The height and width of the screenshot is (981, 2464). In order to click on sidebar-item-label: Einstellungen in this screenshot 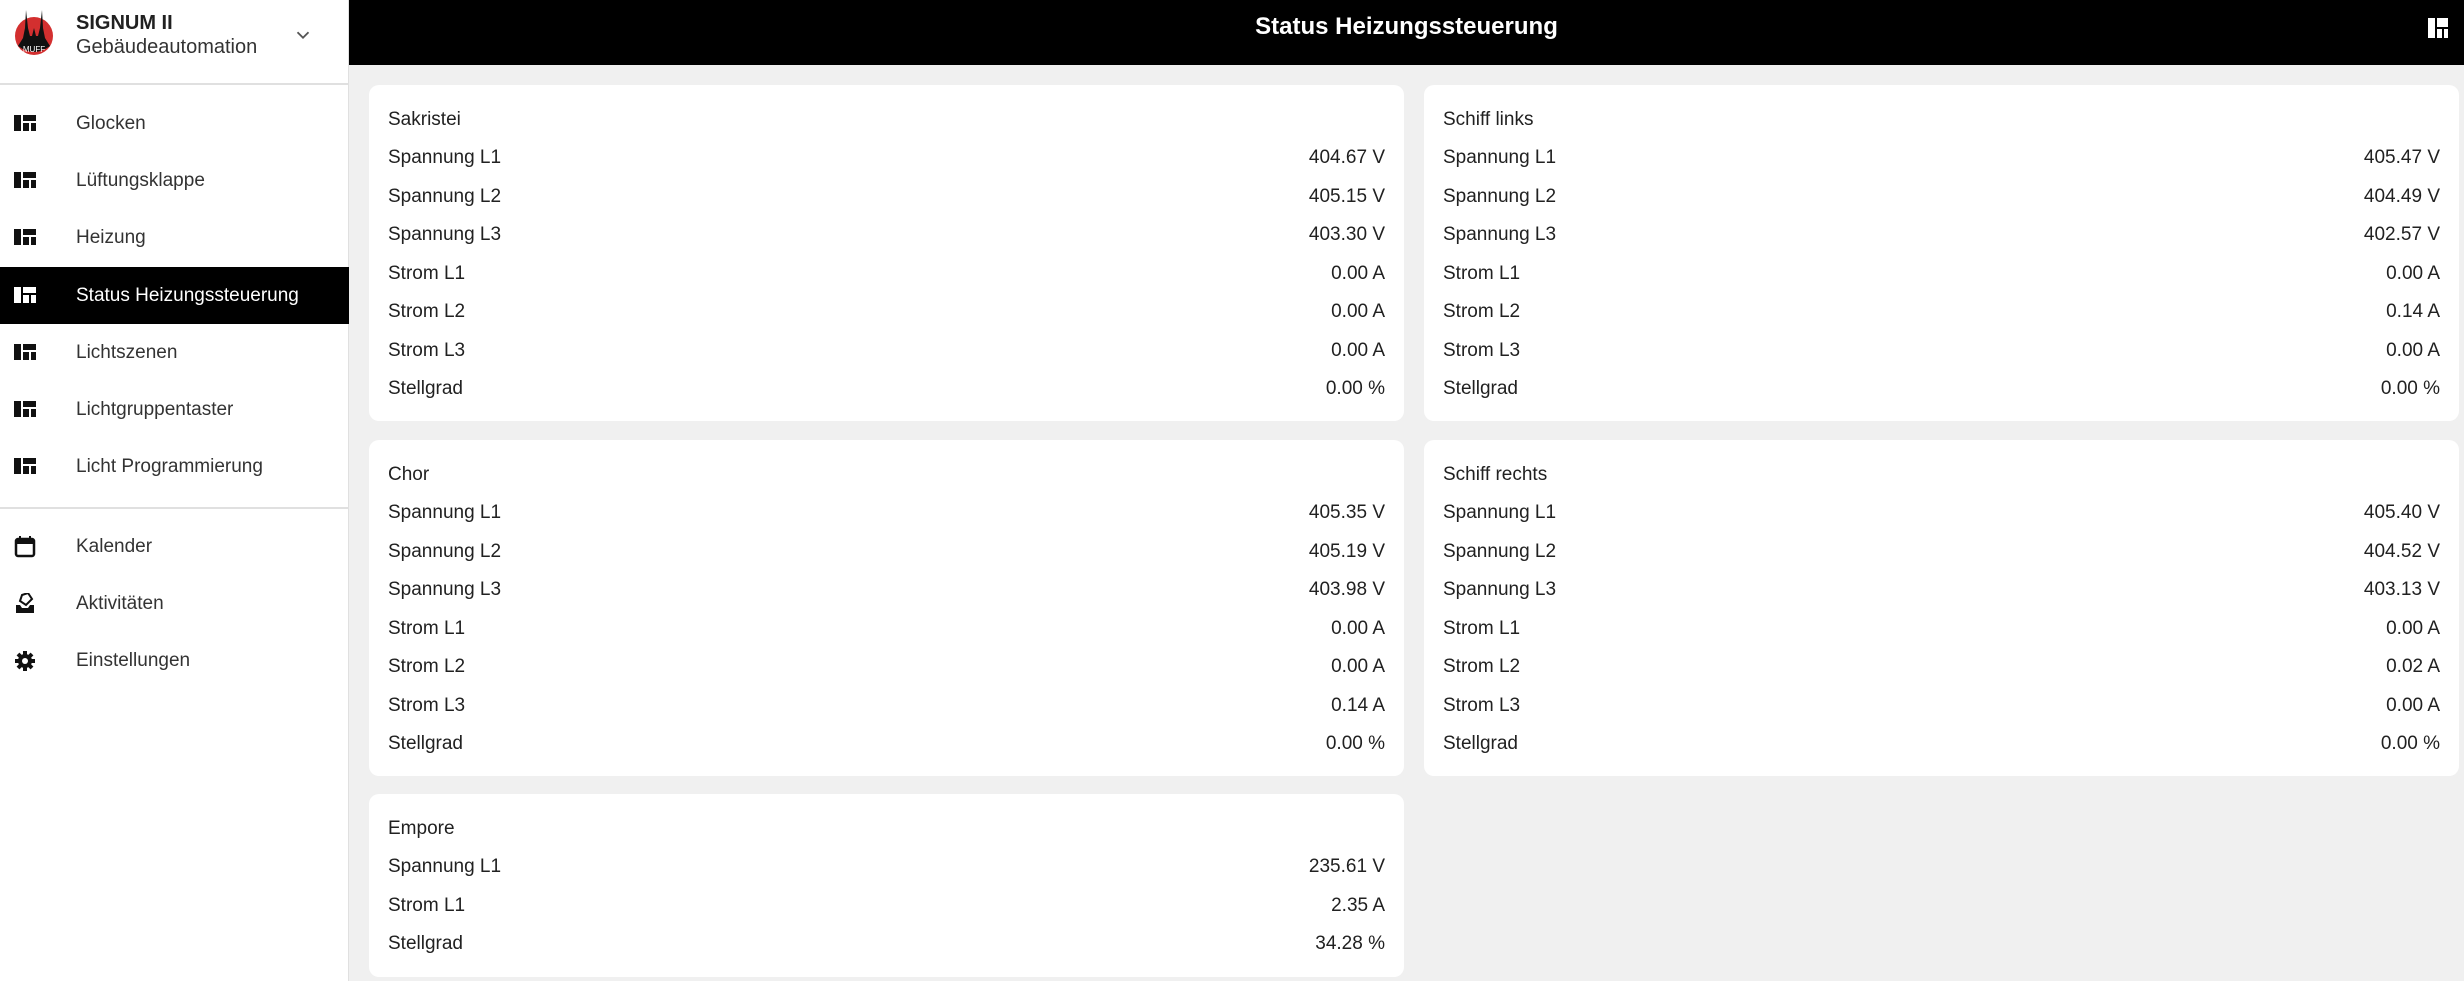, I will do `click(133, 660)`.